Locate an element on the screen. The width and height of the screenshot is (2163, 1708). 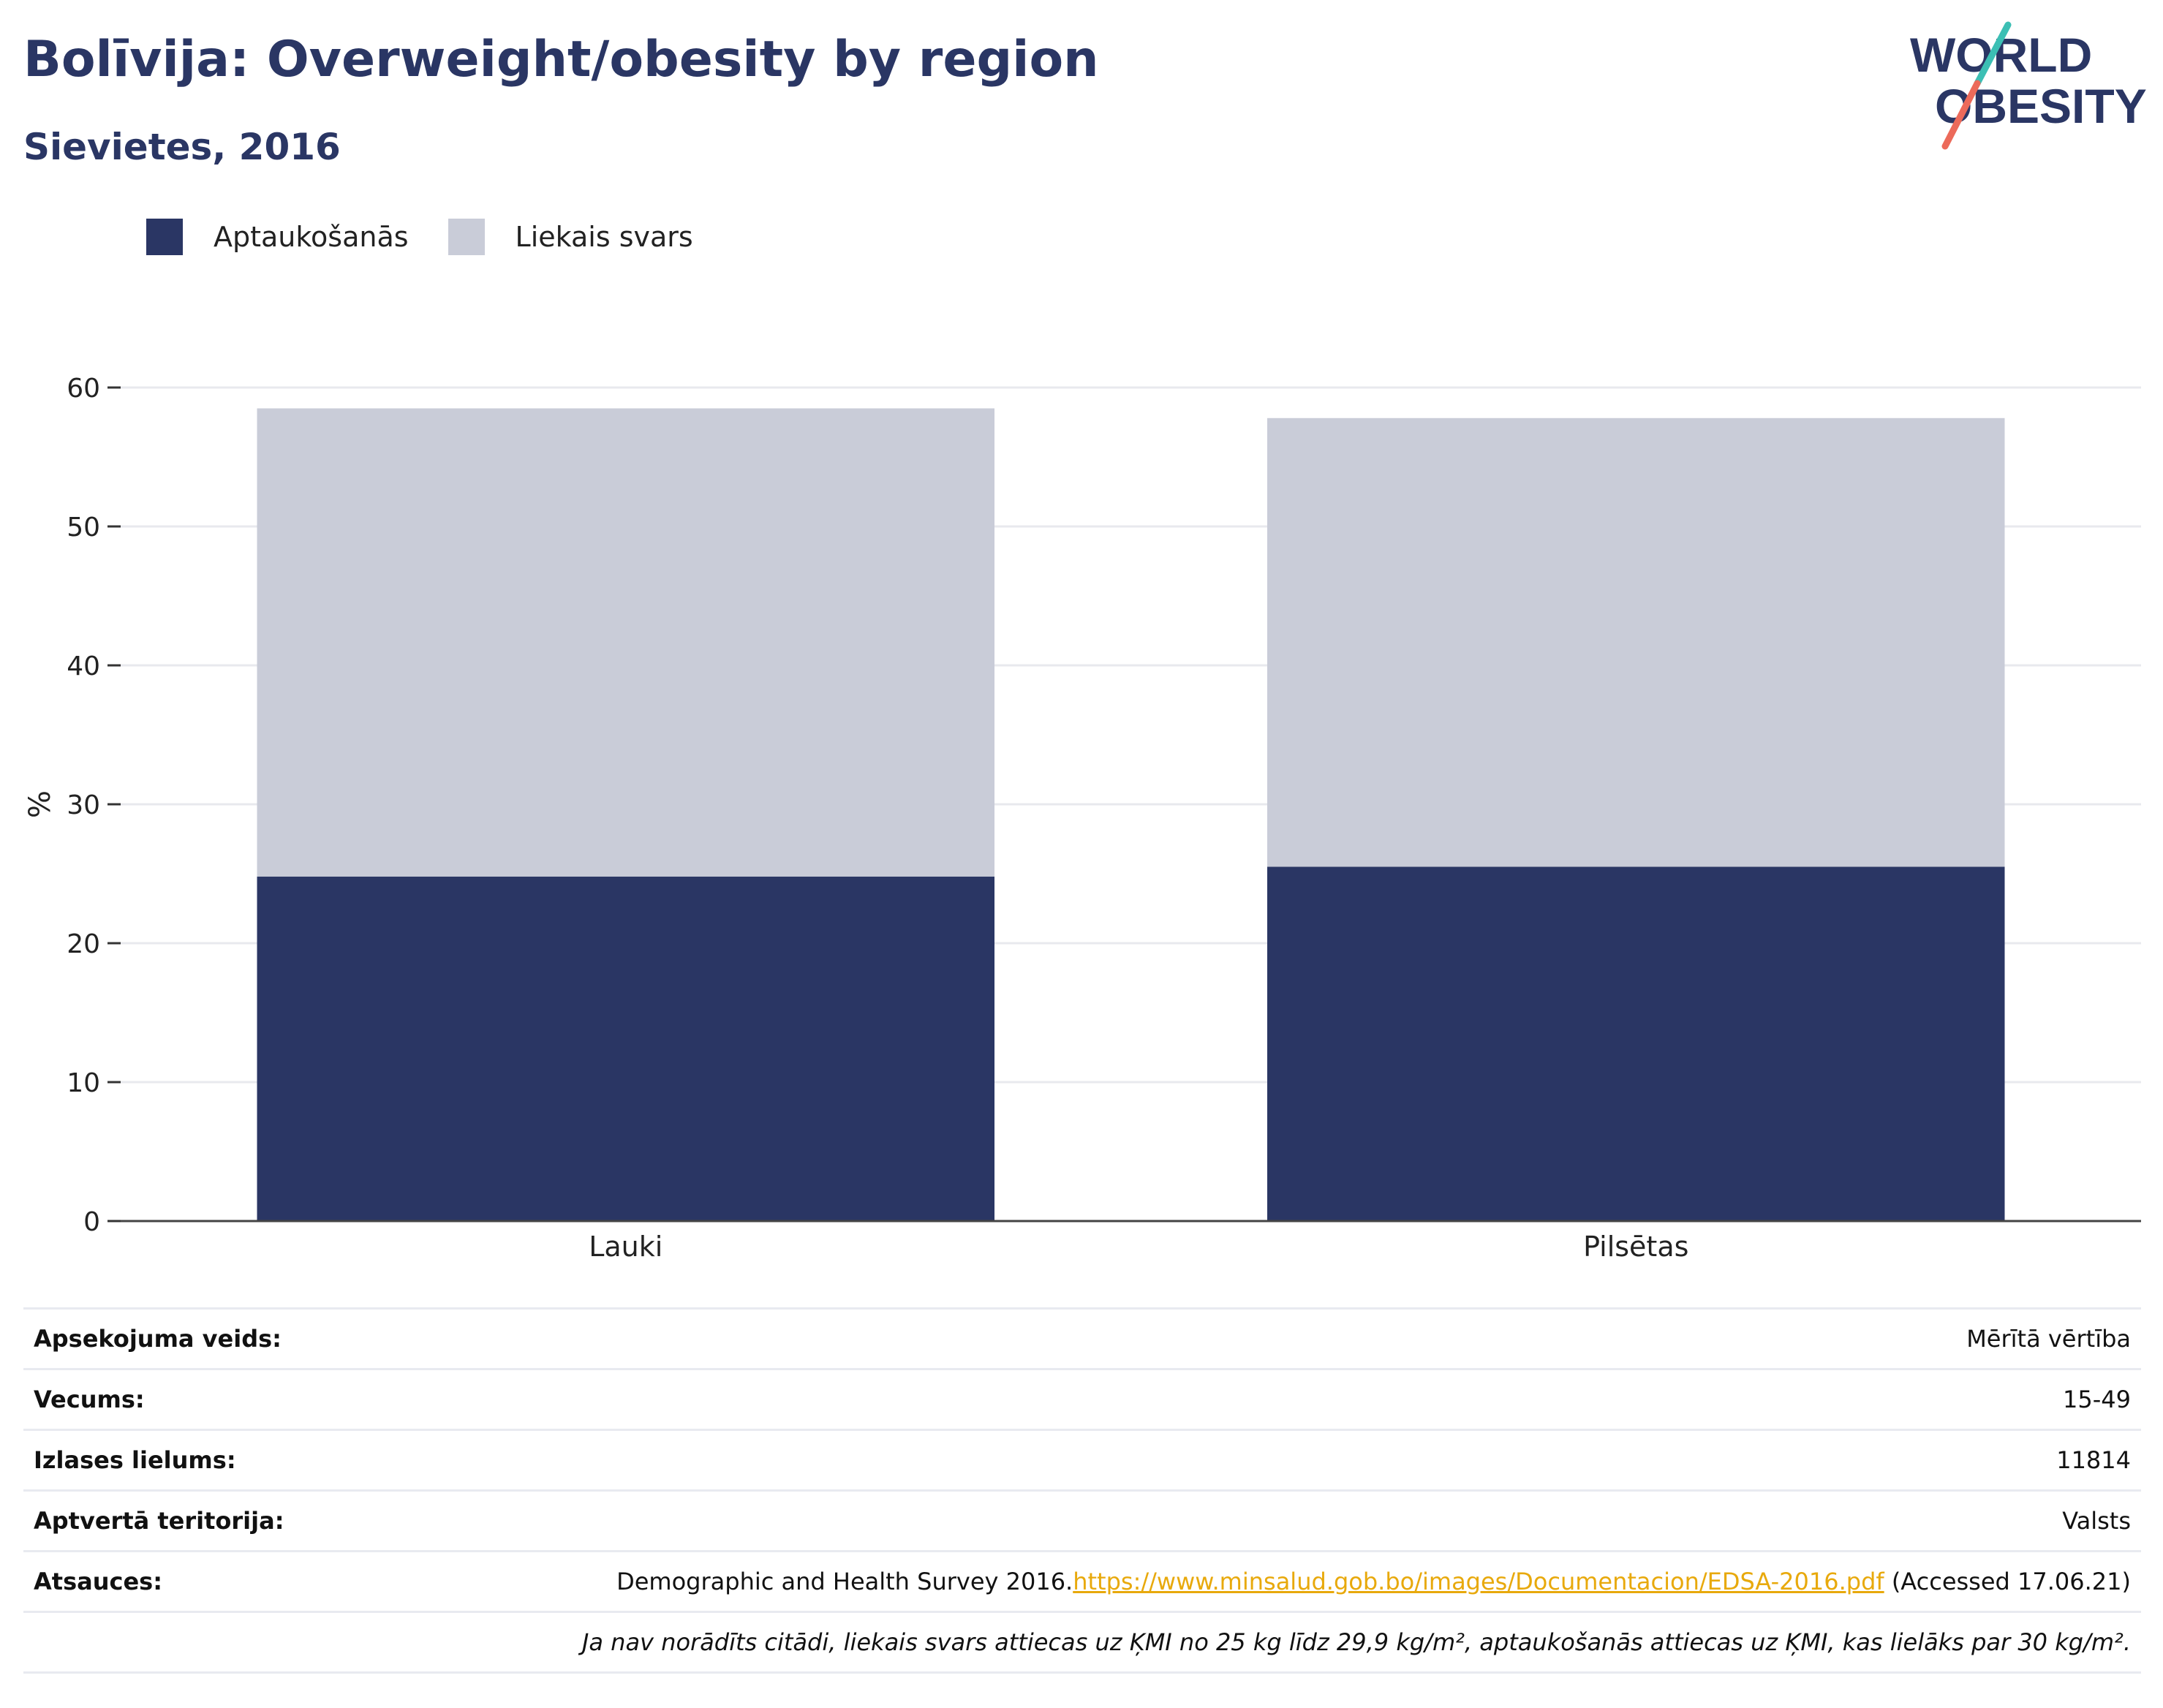
info-value-sample-size: 11814 is located at coordinates (2093, 1460).